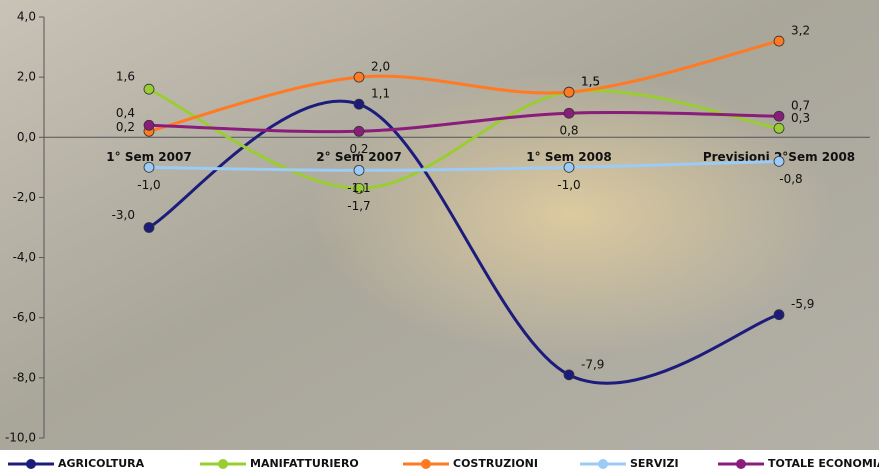  Describe the element at coordinates (654, 463) in the screenshot. I see `legend-label: SERVIZI` at that location.